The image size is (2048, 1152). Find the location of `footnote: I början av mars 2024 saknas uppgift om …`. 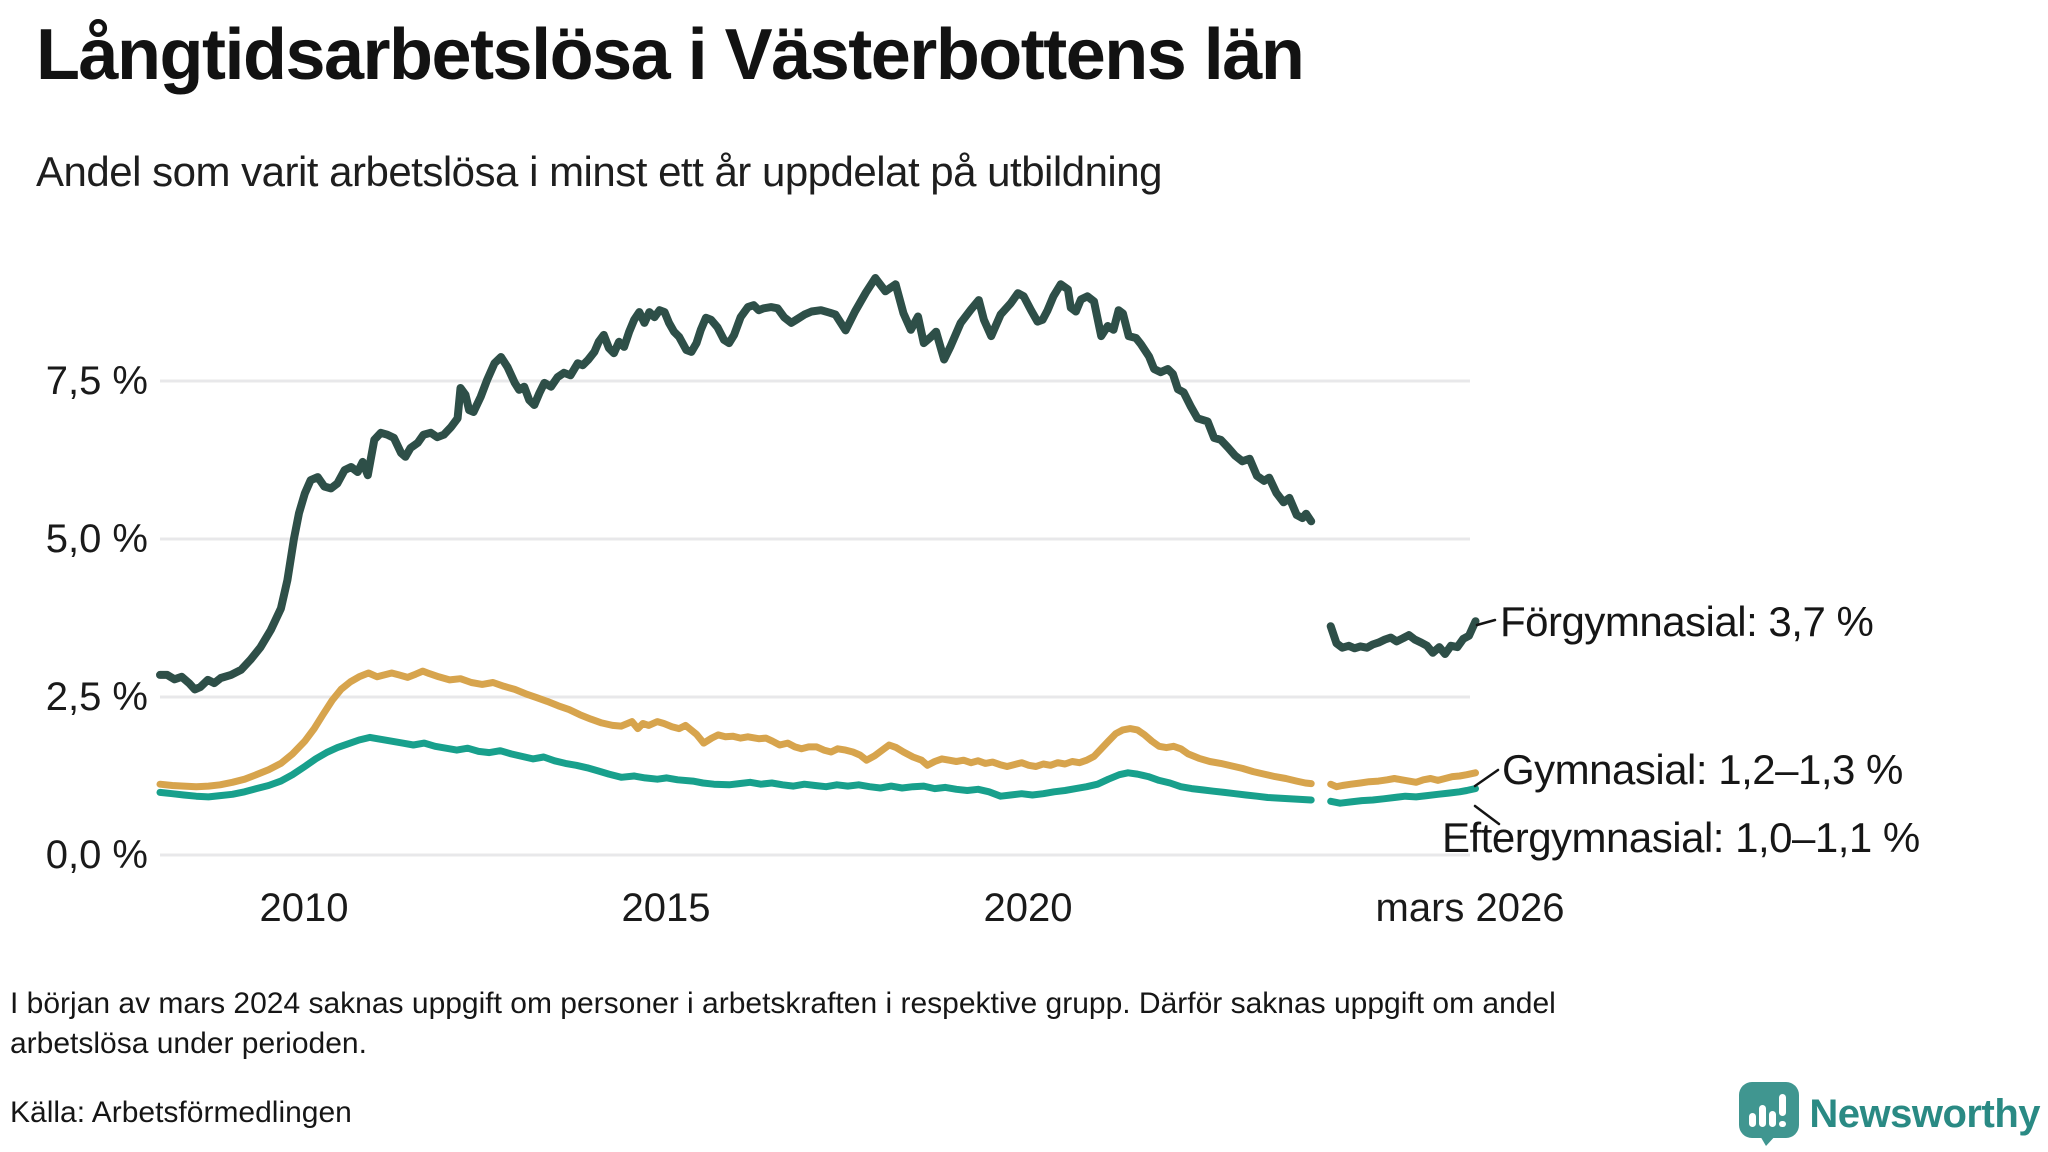

footnote: I början av mars 2024 saknas uppgift om … is located at coordinates (783, 1023).